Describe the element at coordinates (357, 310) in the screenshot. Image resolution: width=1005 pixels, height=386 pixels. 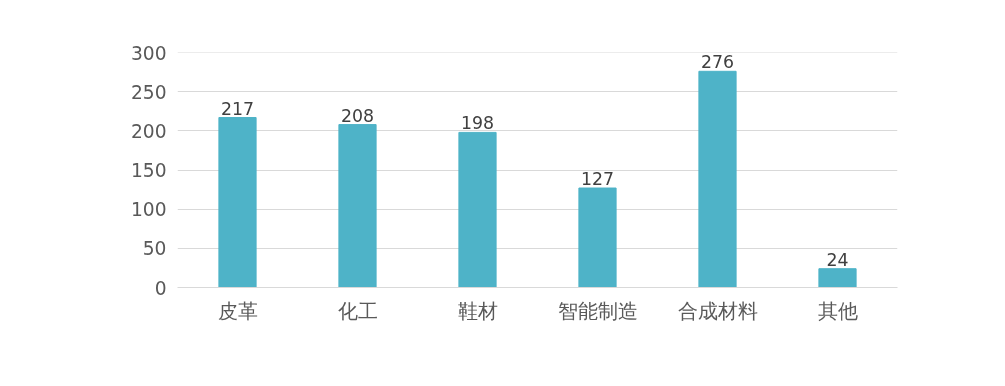
I see `x-tick-label: 化工` at that location.